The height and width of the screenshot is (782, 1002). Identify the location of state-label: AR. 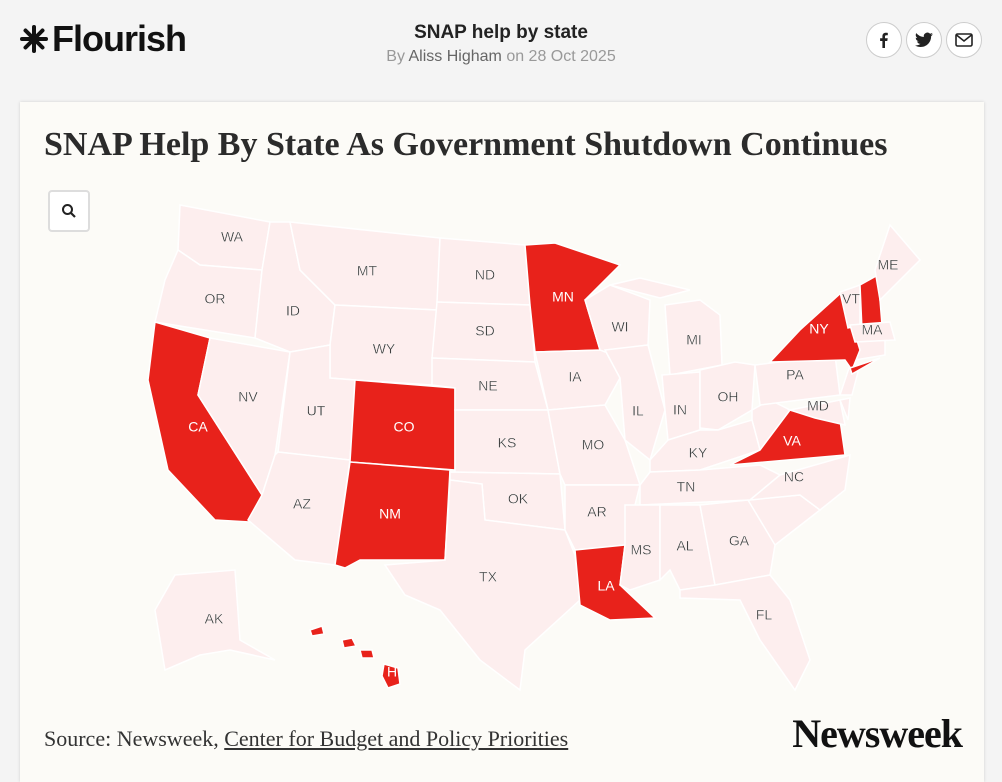
(596, 512).